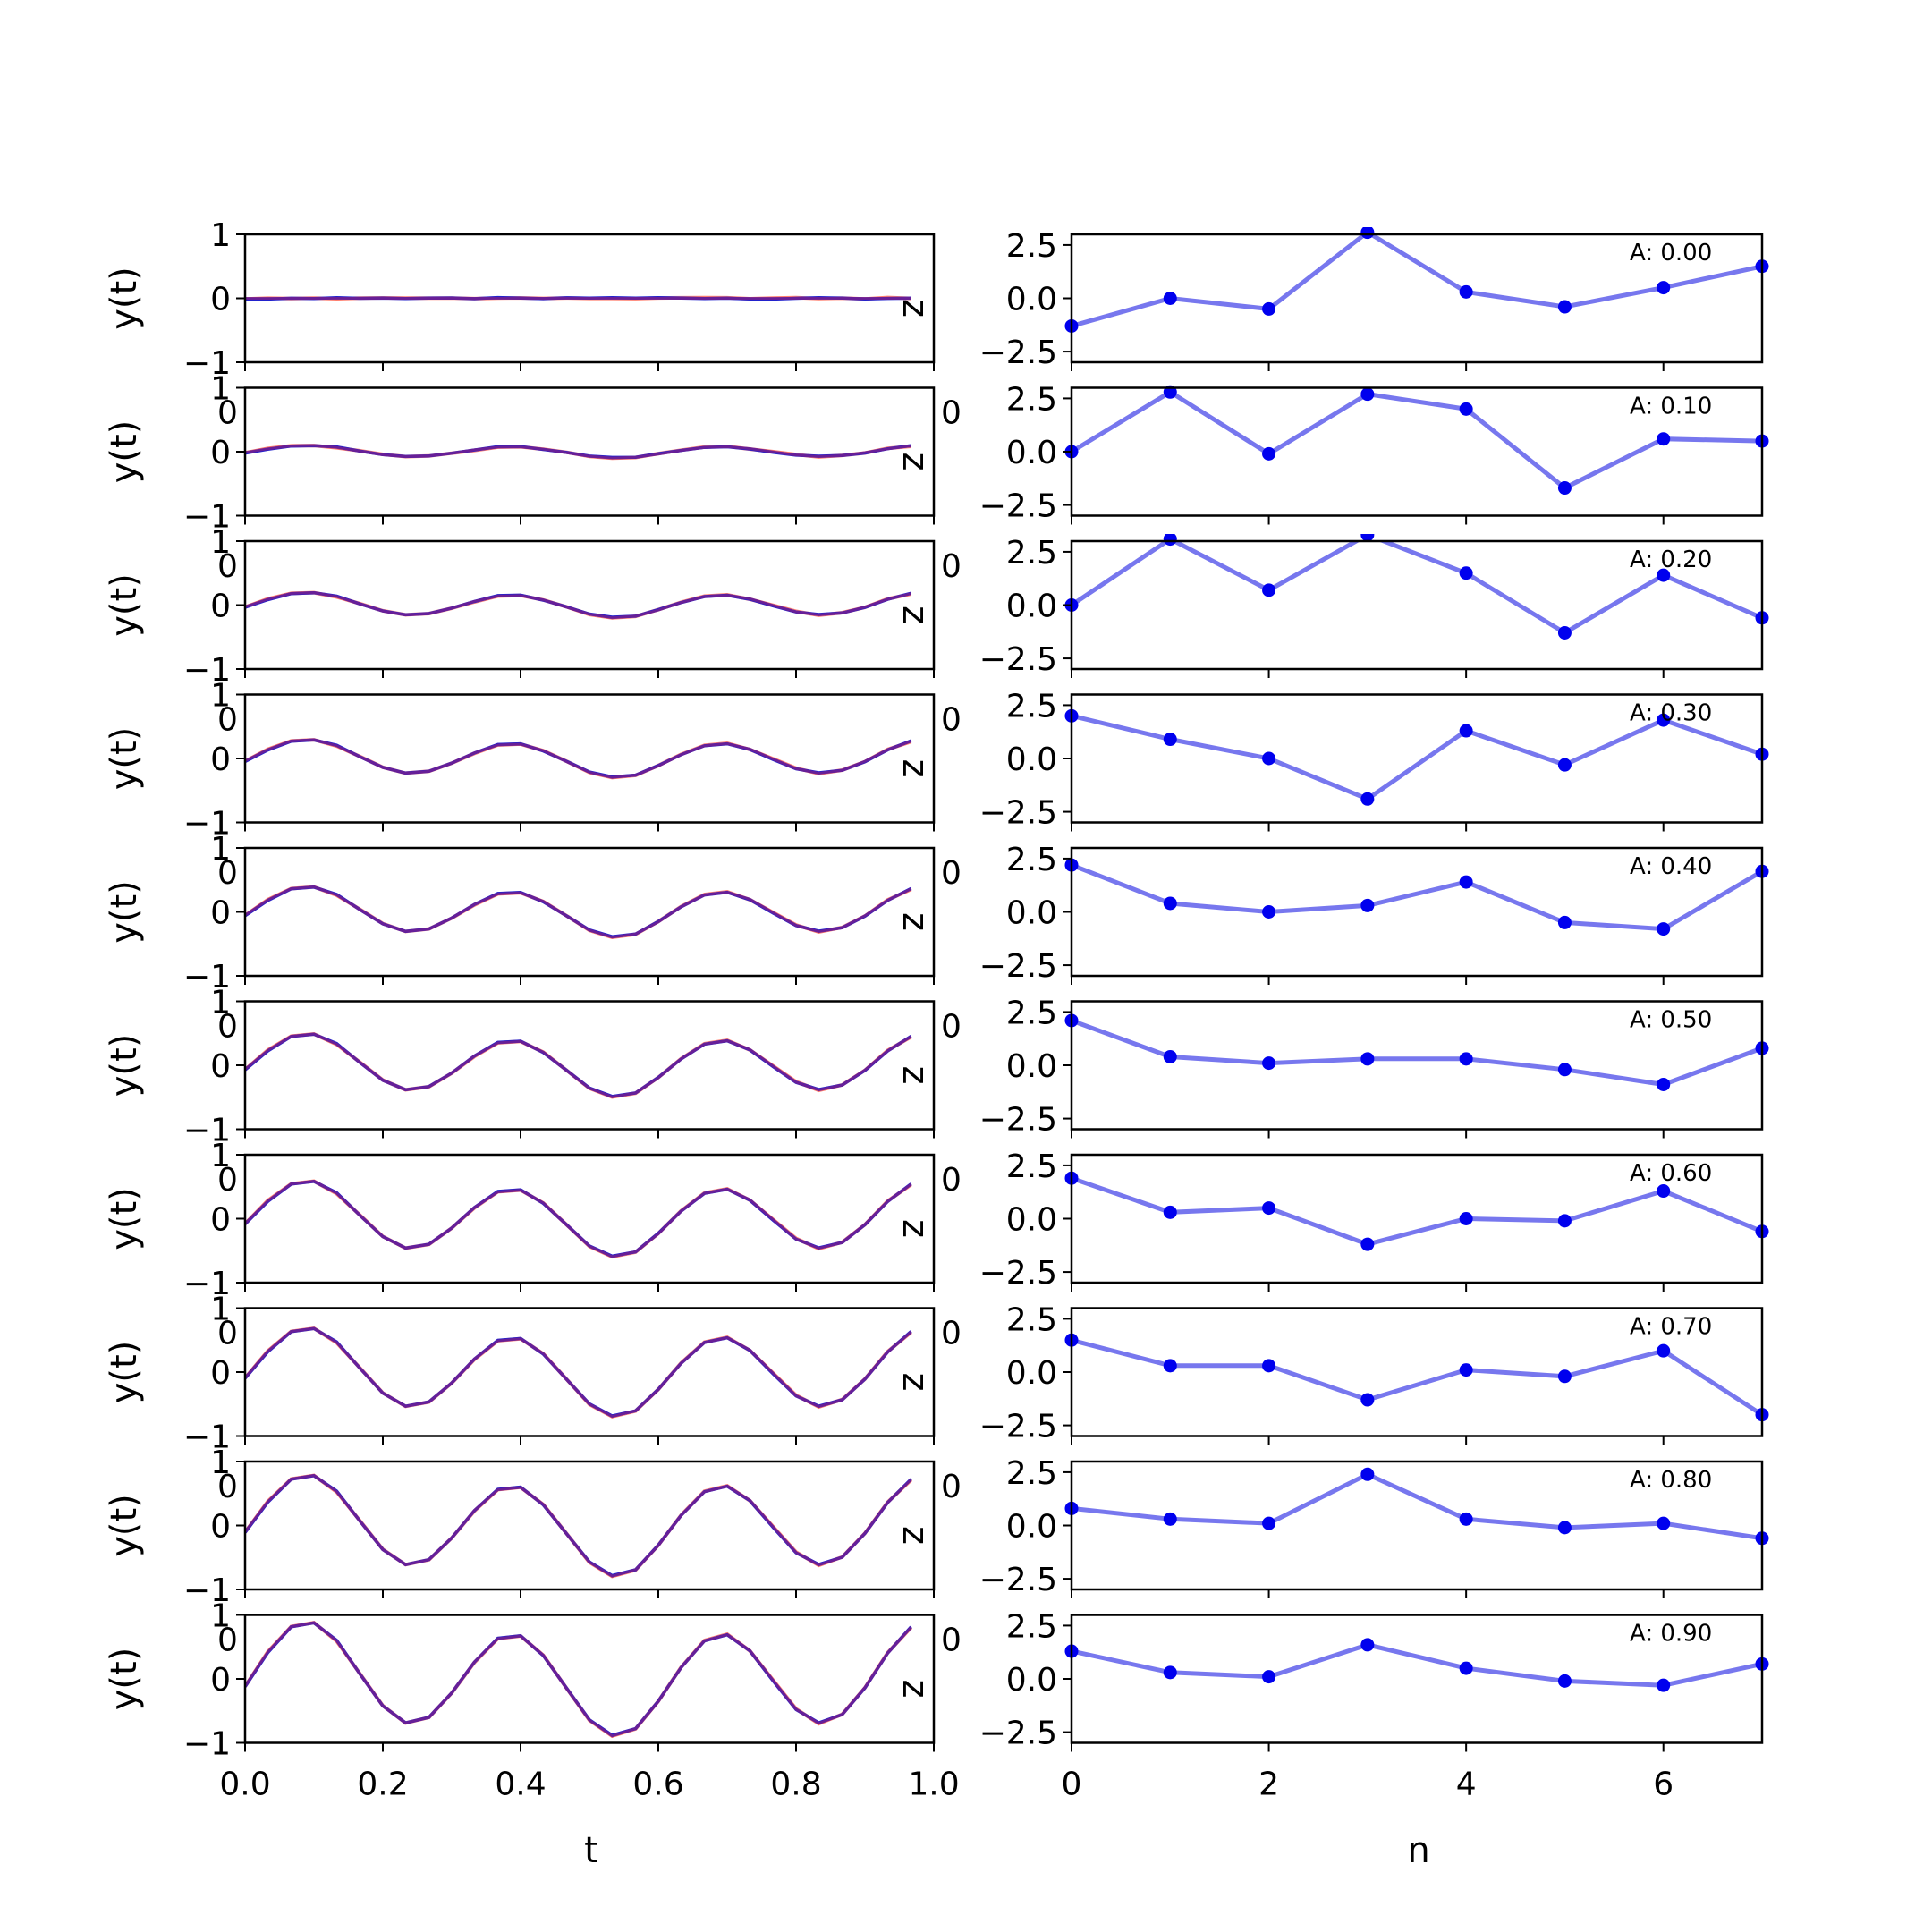 The image size is (1932, 1932). I want to click on amplitude-annotation: A: 0.50, so click(1671, 1020).